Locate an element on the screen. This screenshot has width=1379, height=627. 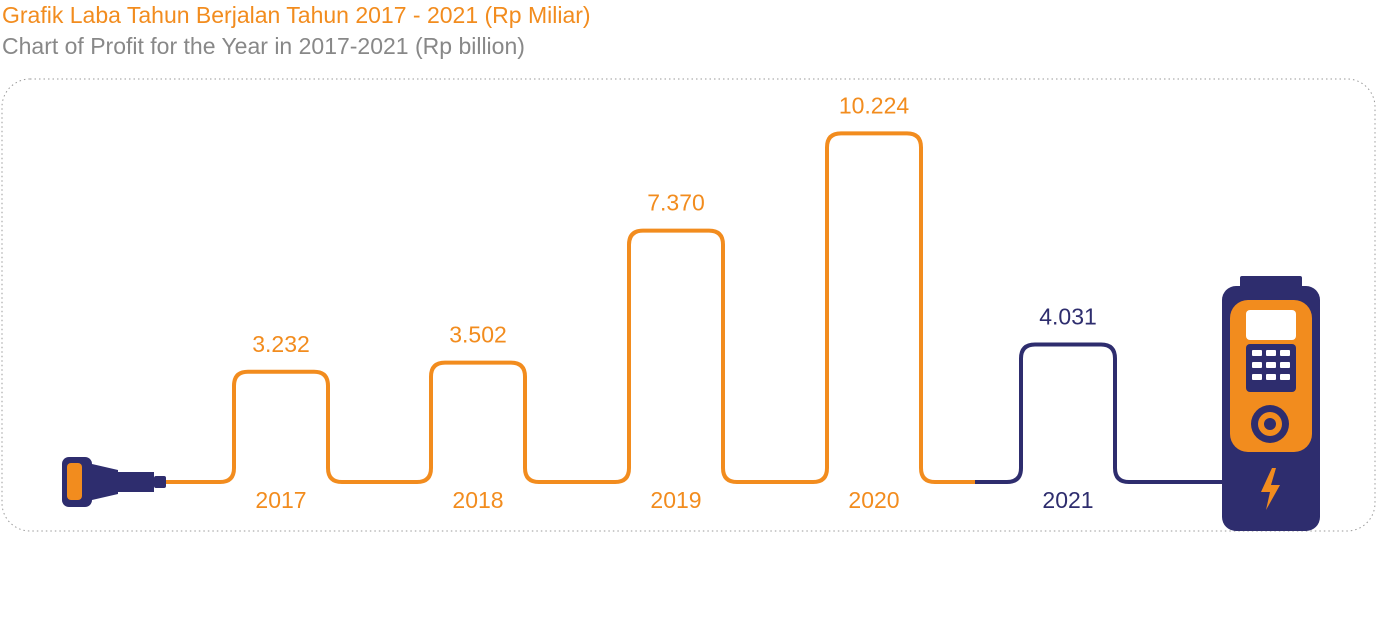
plug-icon is located at coordinates (114, 482).